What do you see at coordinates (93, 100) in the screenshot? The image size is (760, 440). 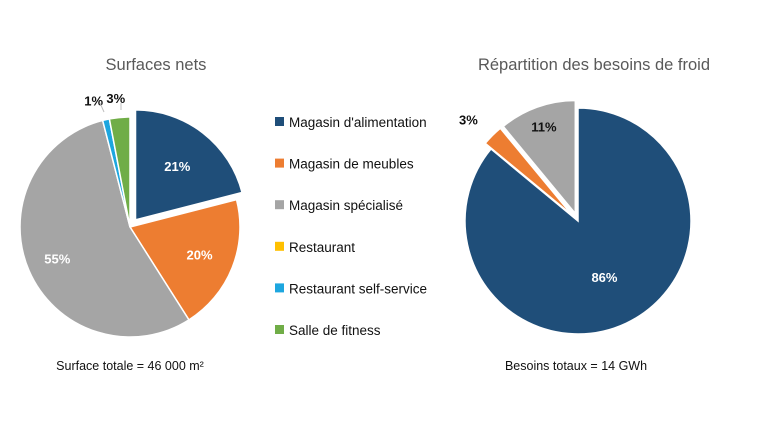 I see `slice-label-restaurant-self-service: 1%` at bounding box center [93, 100].